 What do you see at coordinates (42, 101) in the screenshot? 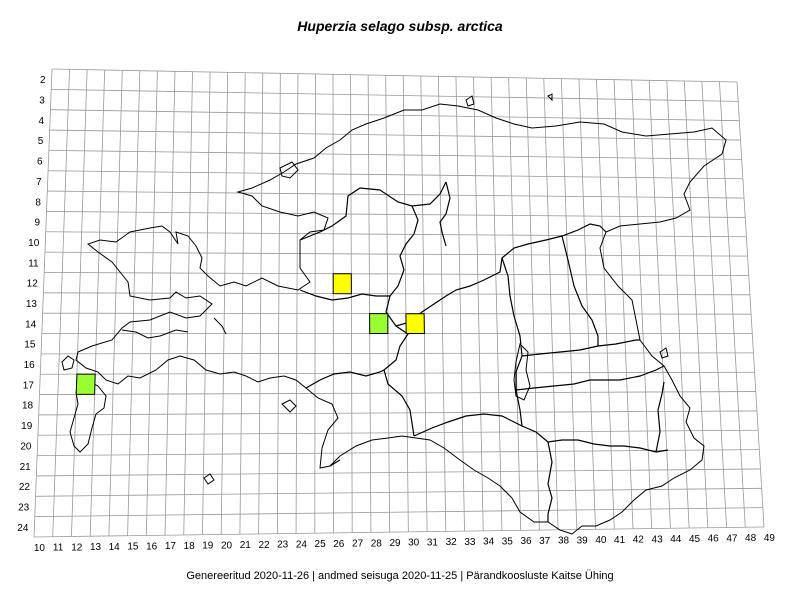
I see `y-axis-label: 3` at bounding box center [42, 101].